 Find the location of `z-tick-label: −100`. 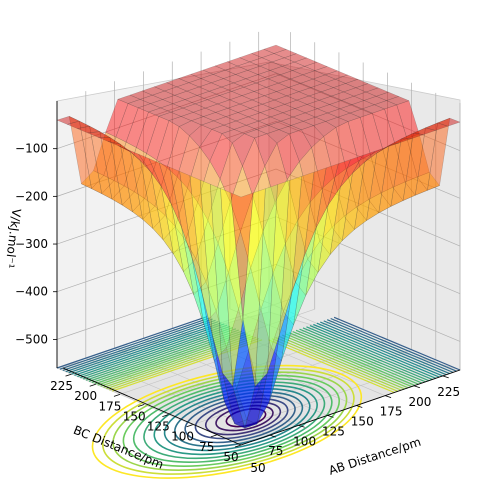

z-tick-label: −100 is located at coordinates (31, 149).